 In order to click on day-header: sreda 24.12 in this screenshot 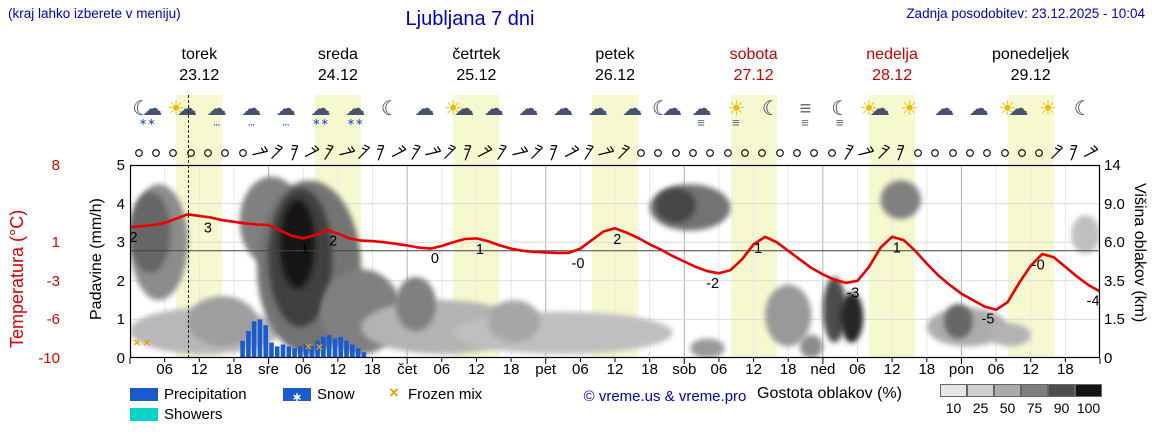, I will do `click(338, 65)`.